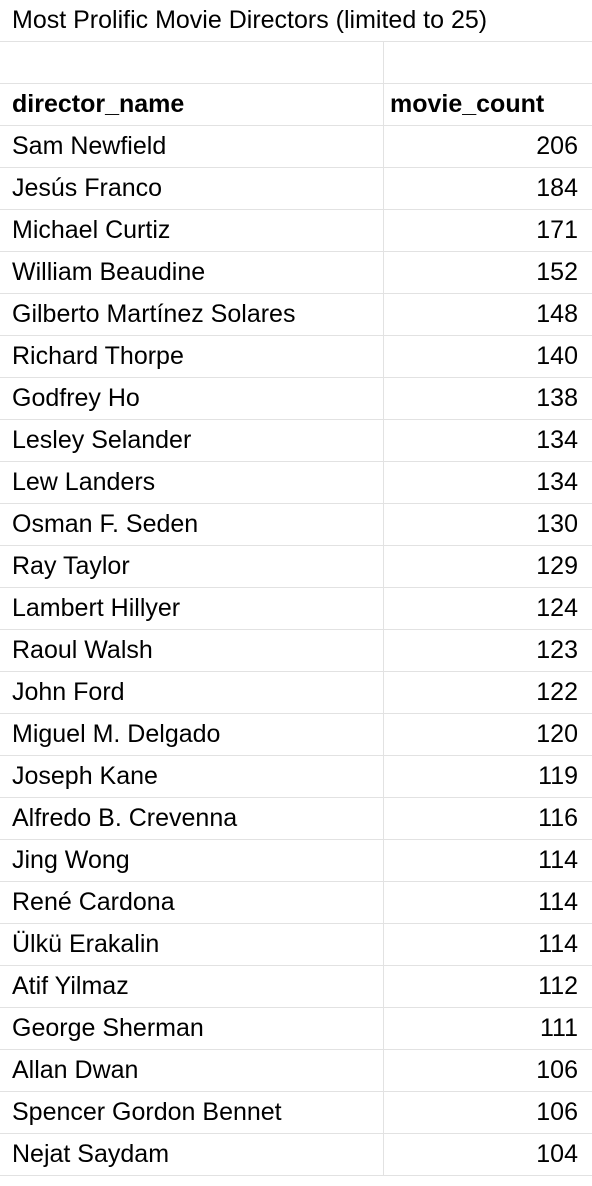 The height and width of the screenshot is (1186, 592). I want to click on table-row: Michael Curtiz 171, so click(296, 231).